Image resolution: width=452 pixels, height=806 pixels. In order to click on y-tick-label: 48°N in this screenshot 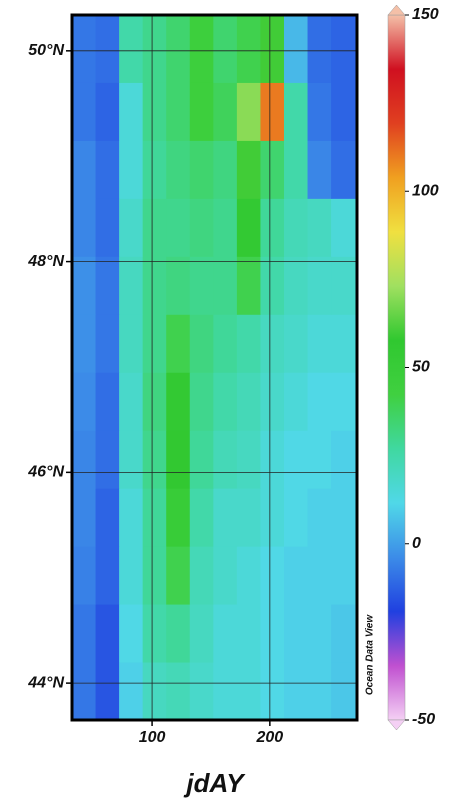, I will do `click(45, 261)`.